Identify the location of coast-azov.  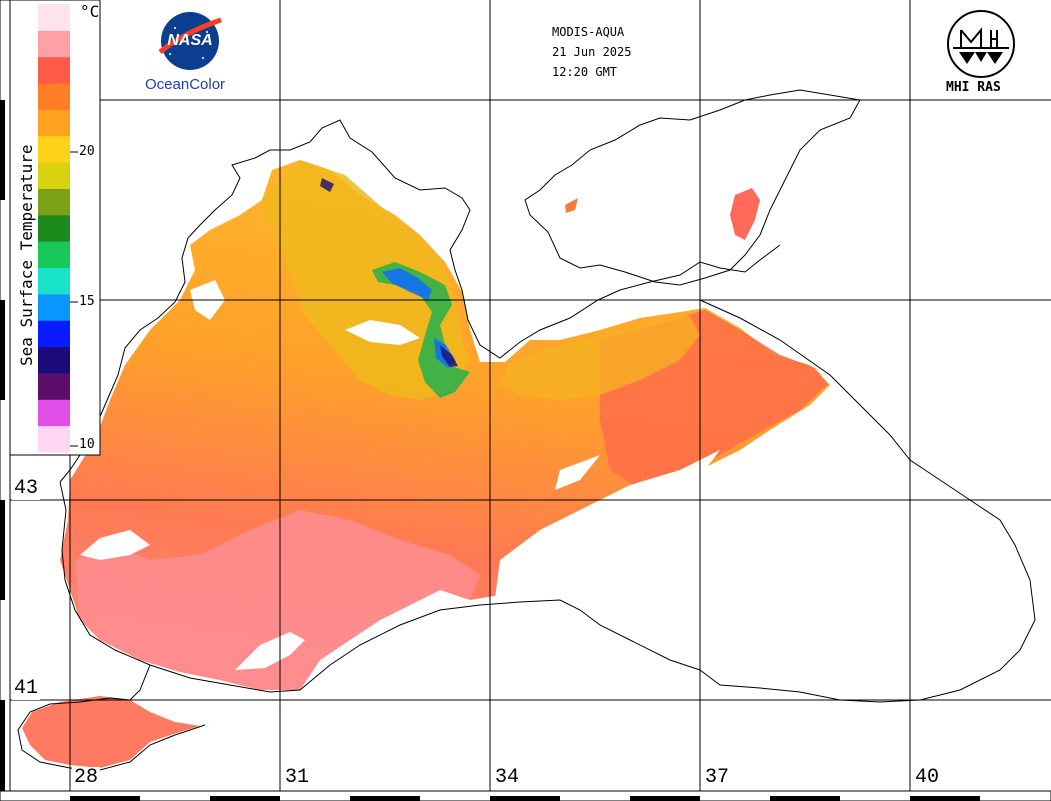
(692, 187).